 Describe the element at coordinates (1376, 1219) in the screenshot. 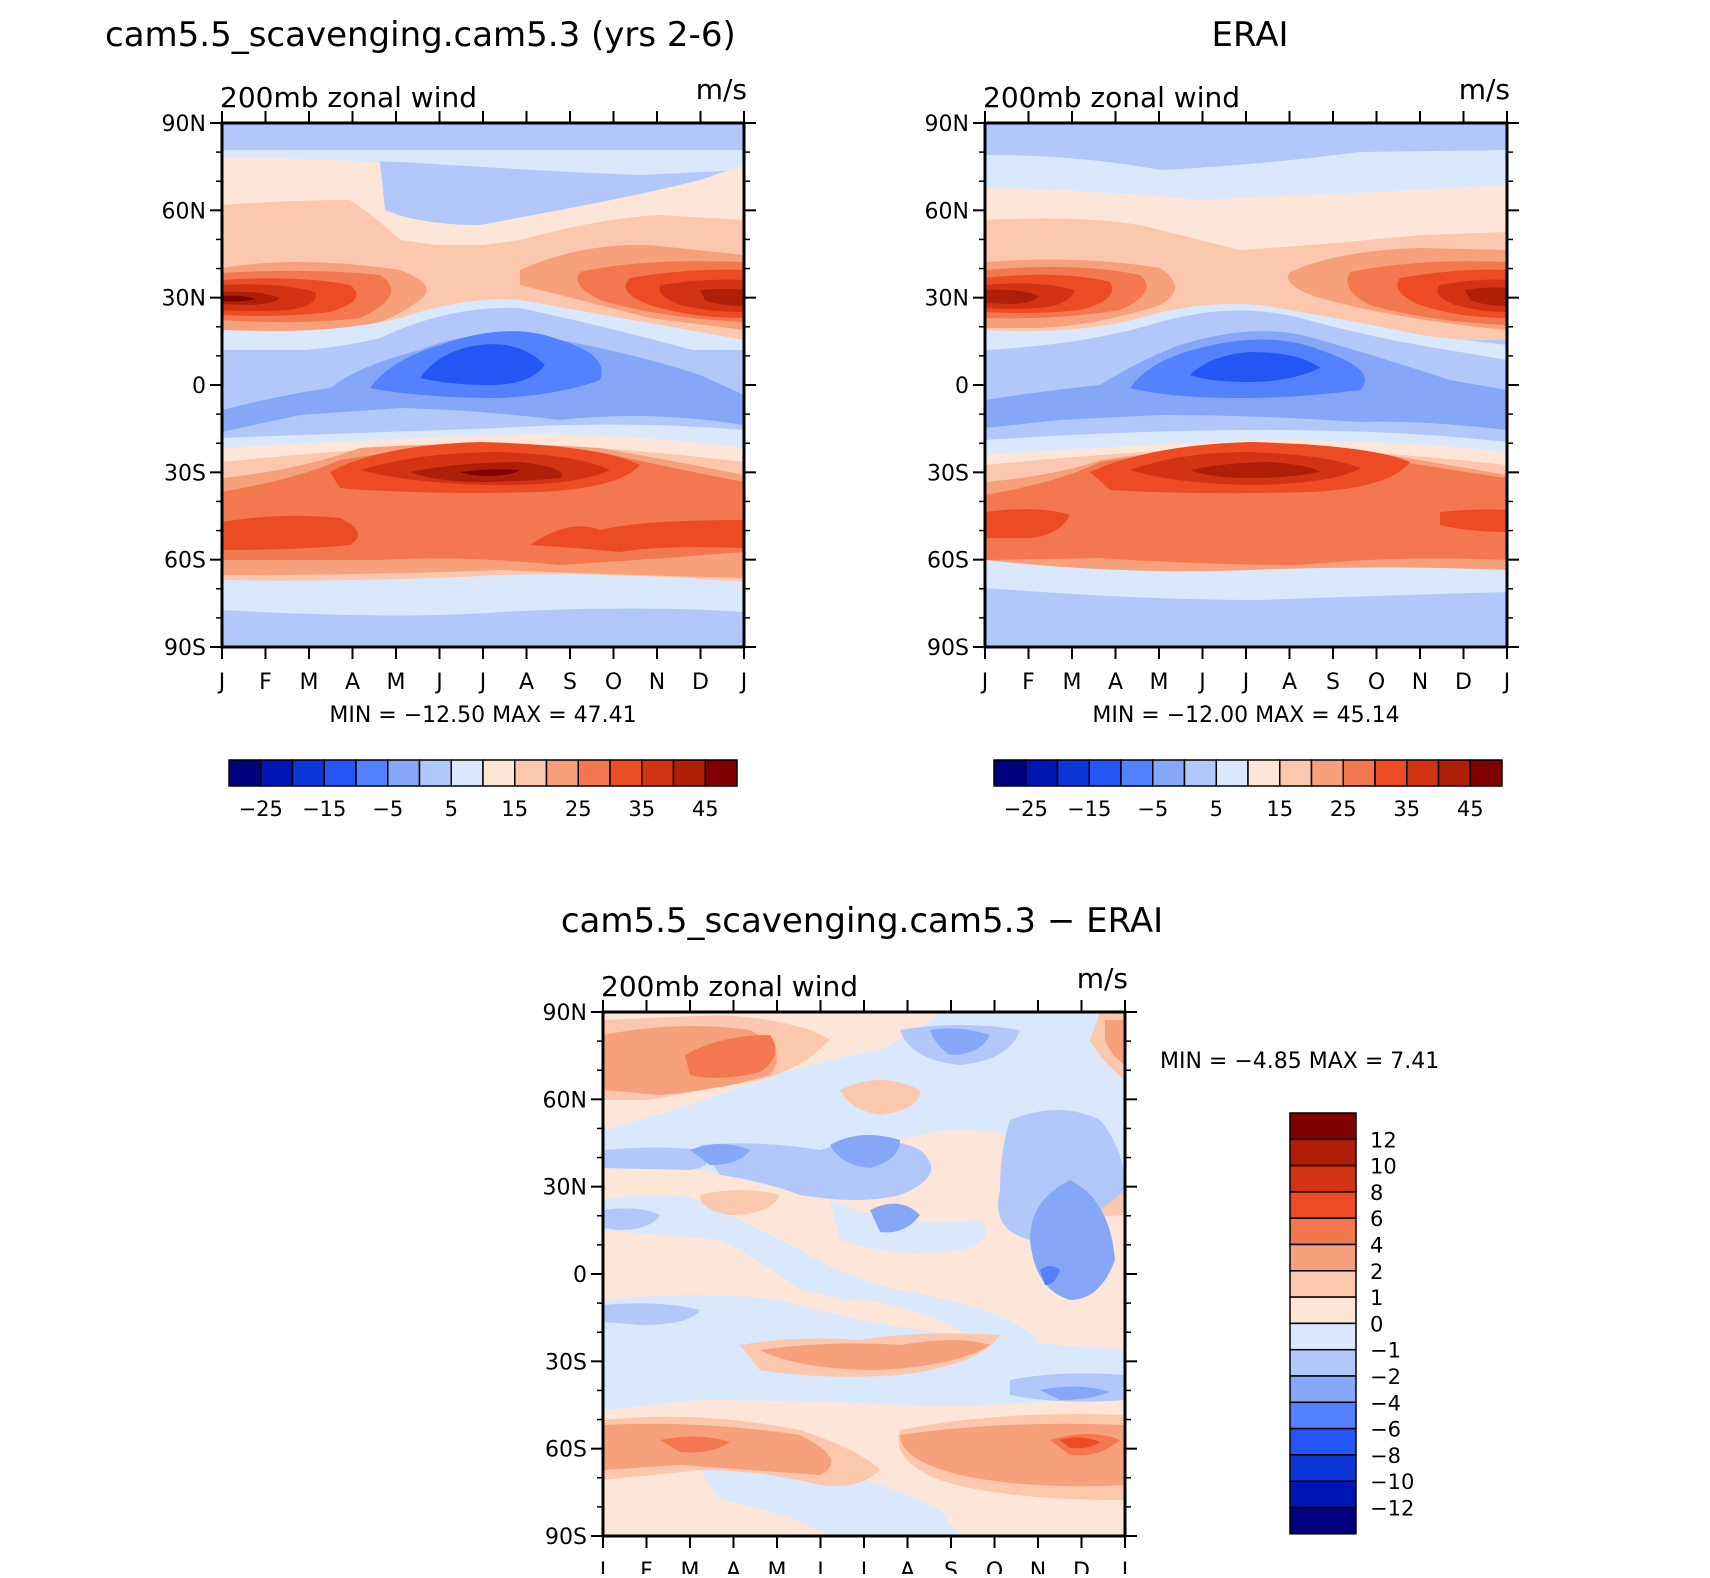

I see `colorbar-label: 6` at that location.